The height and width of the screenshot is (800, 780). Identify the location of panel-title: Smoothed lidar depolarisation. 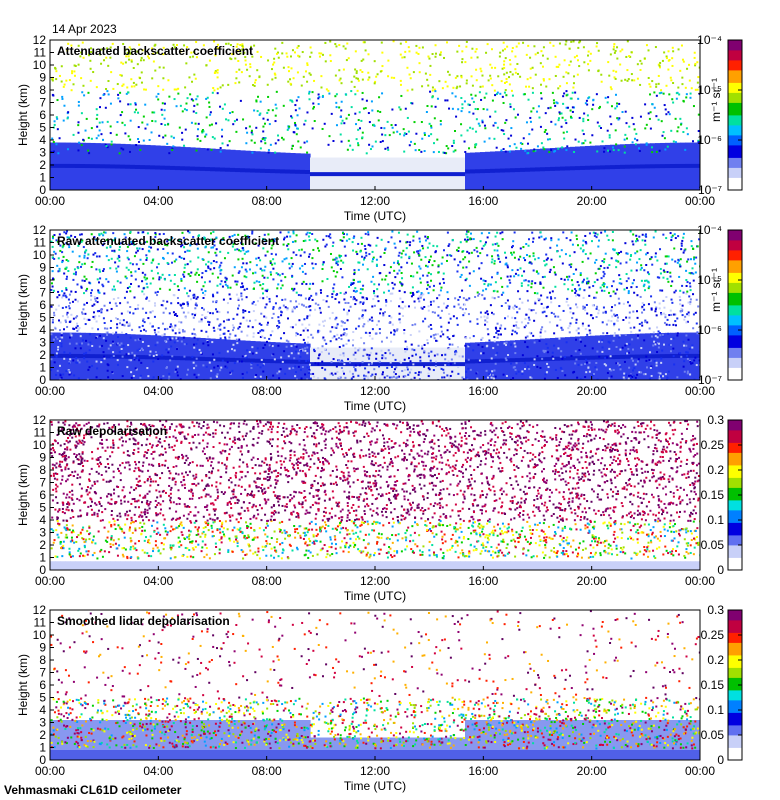
(143, 621).